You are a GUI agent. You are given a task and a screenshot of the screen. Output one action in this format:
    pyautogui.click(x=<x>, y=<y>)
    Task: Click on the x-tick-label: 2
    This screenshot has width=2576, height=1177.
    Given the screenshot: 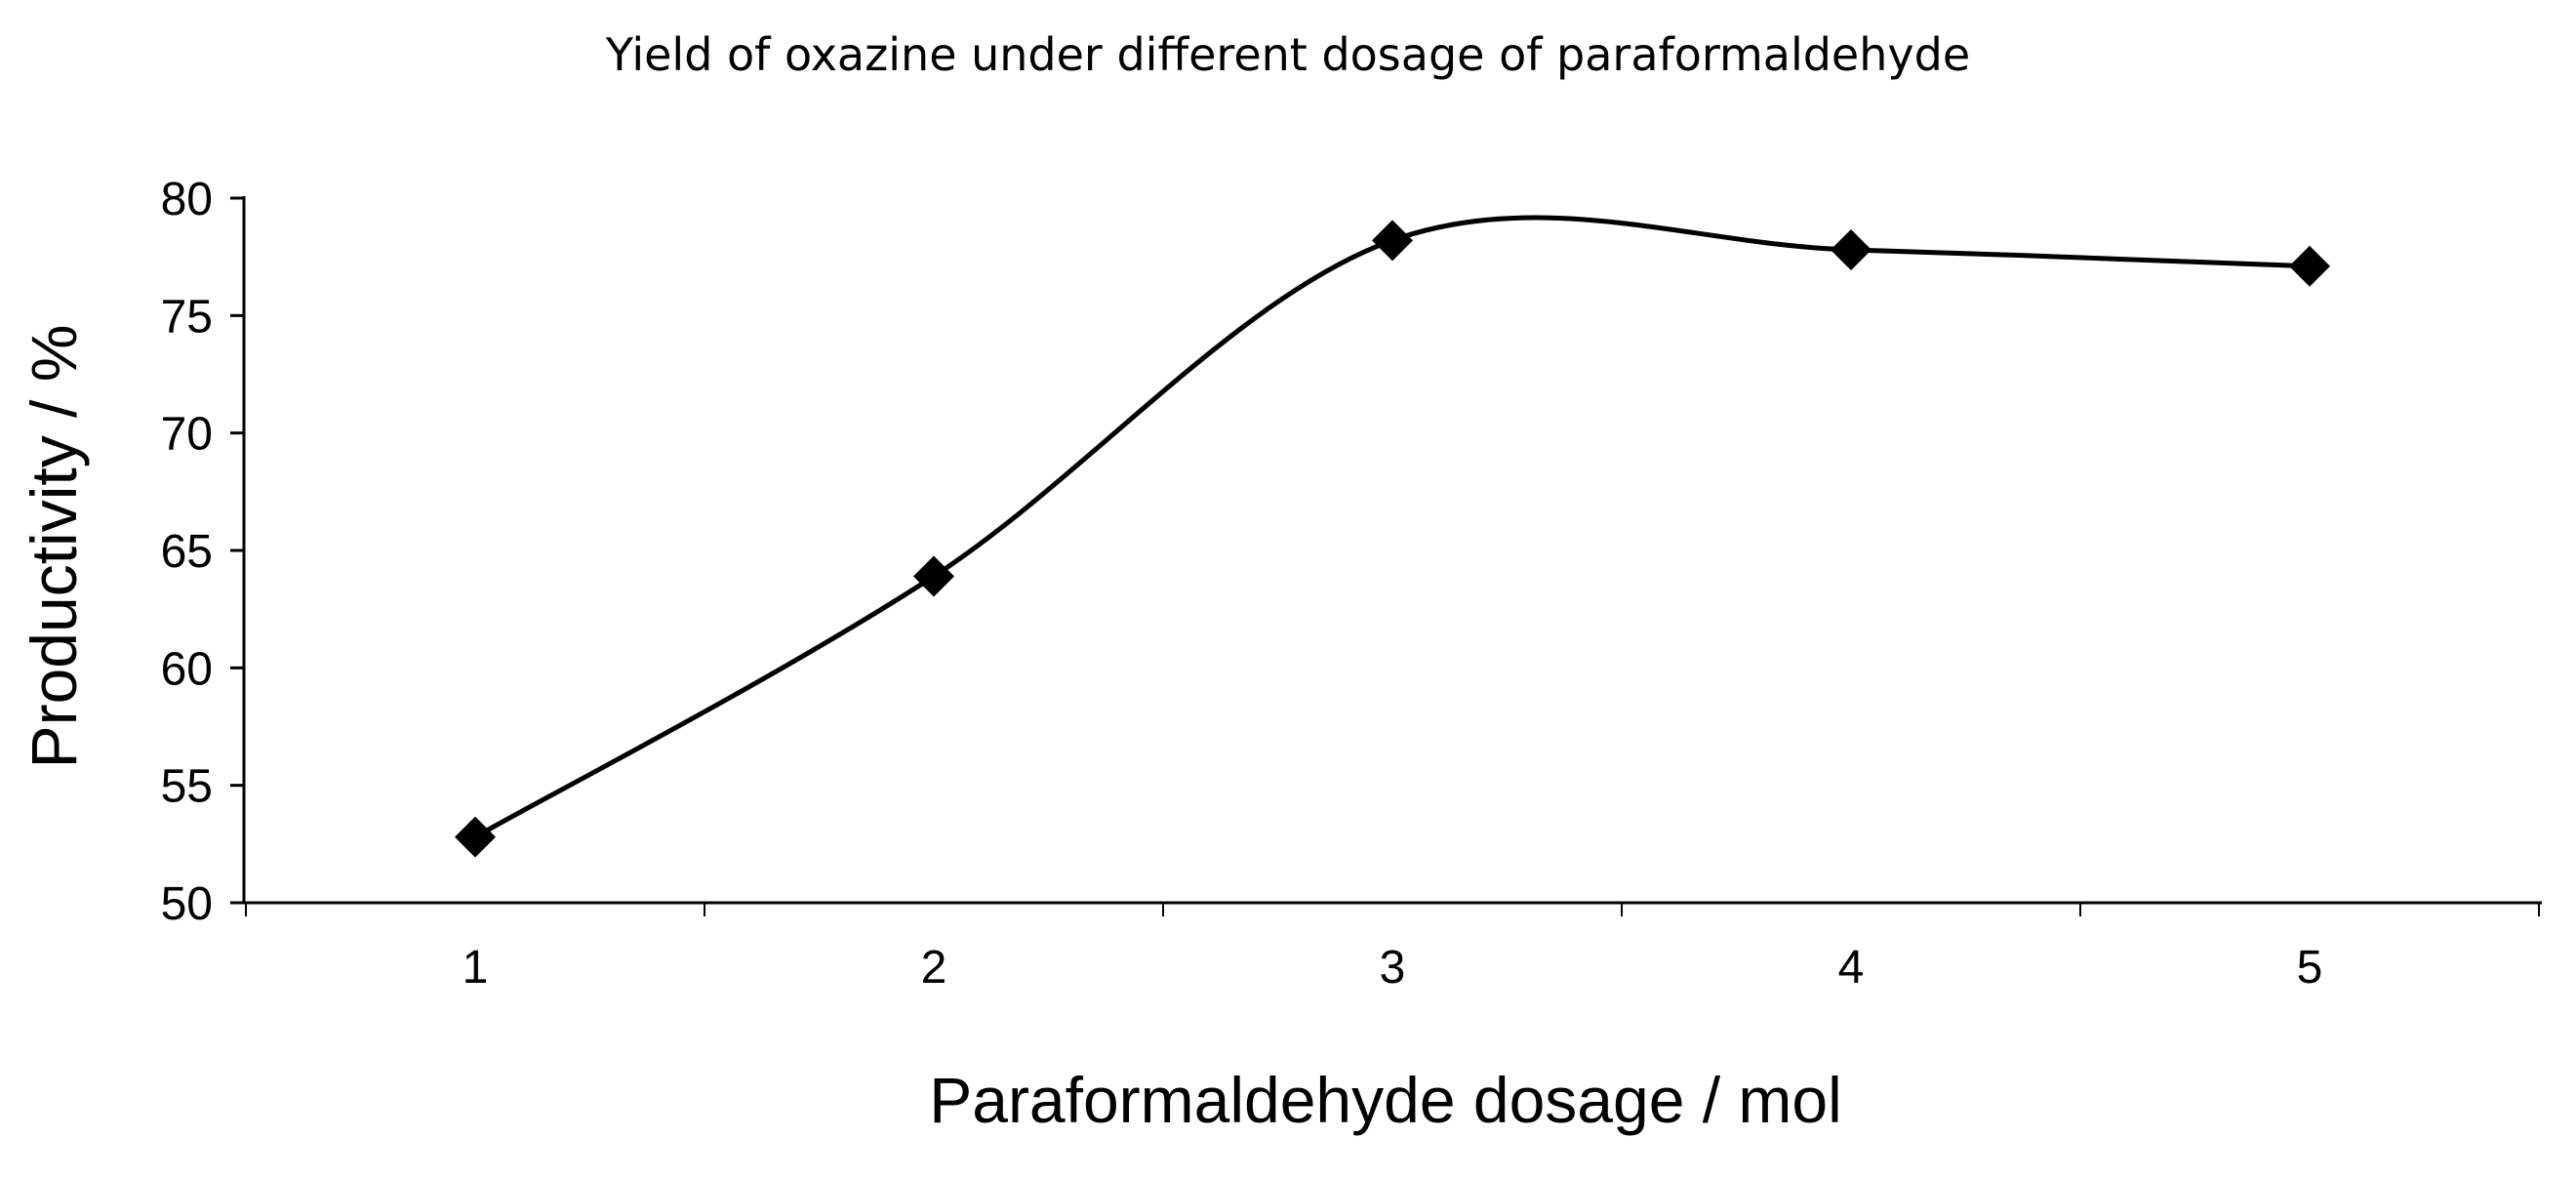 What is the action you would take?
    pyautogui.click(x=934, y=968)
    